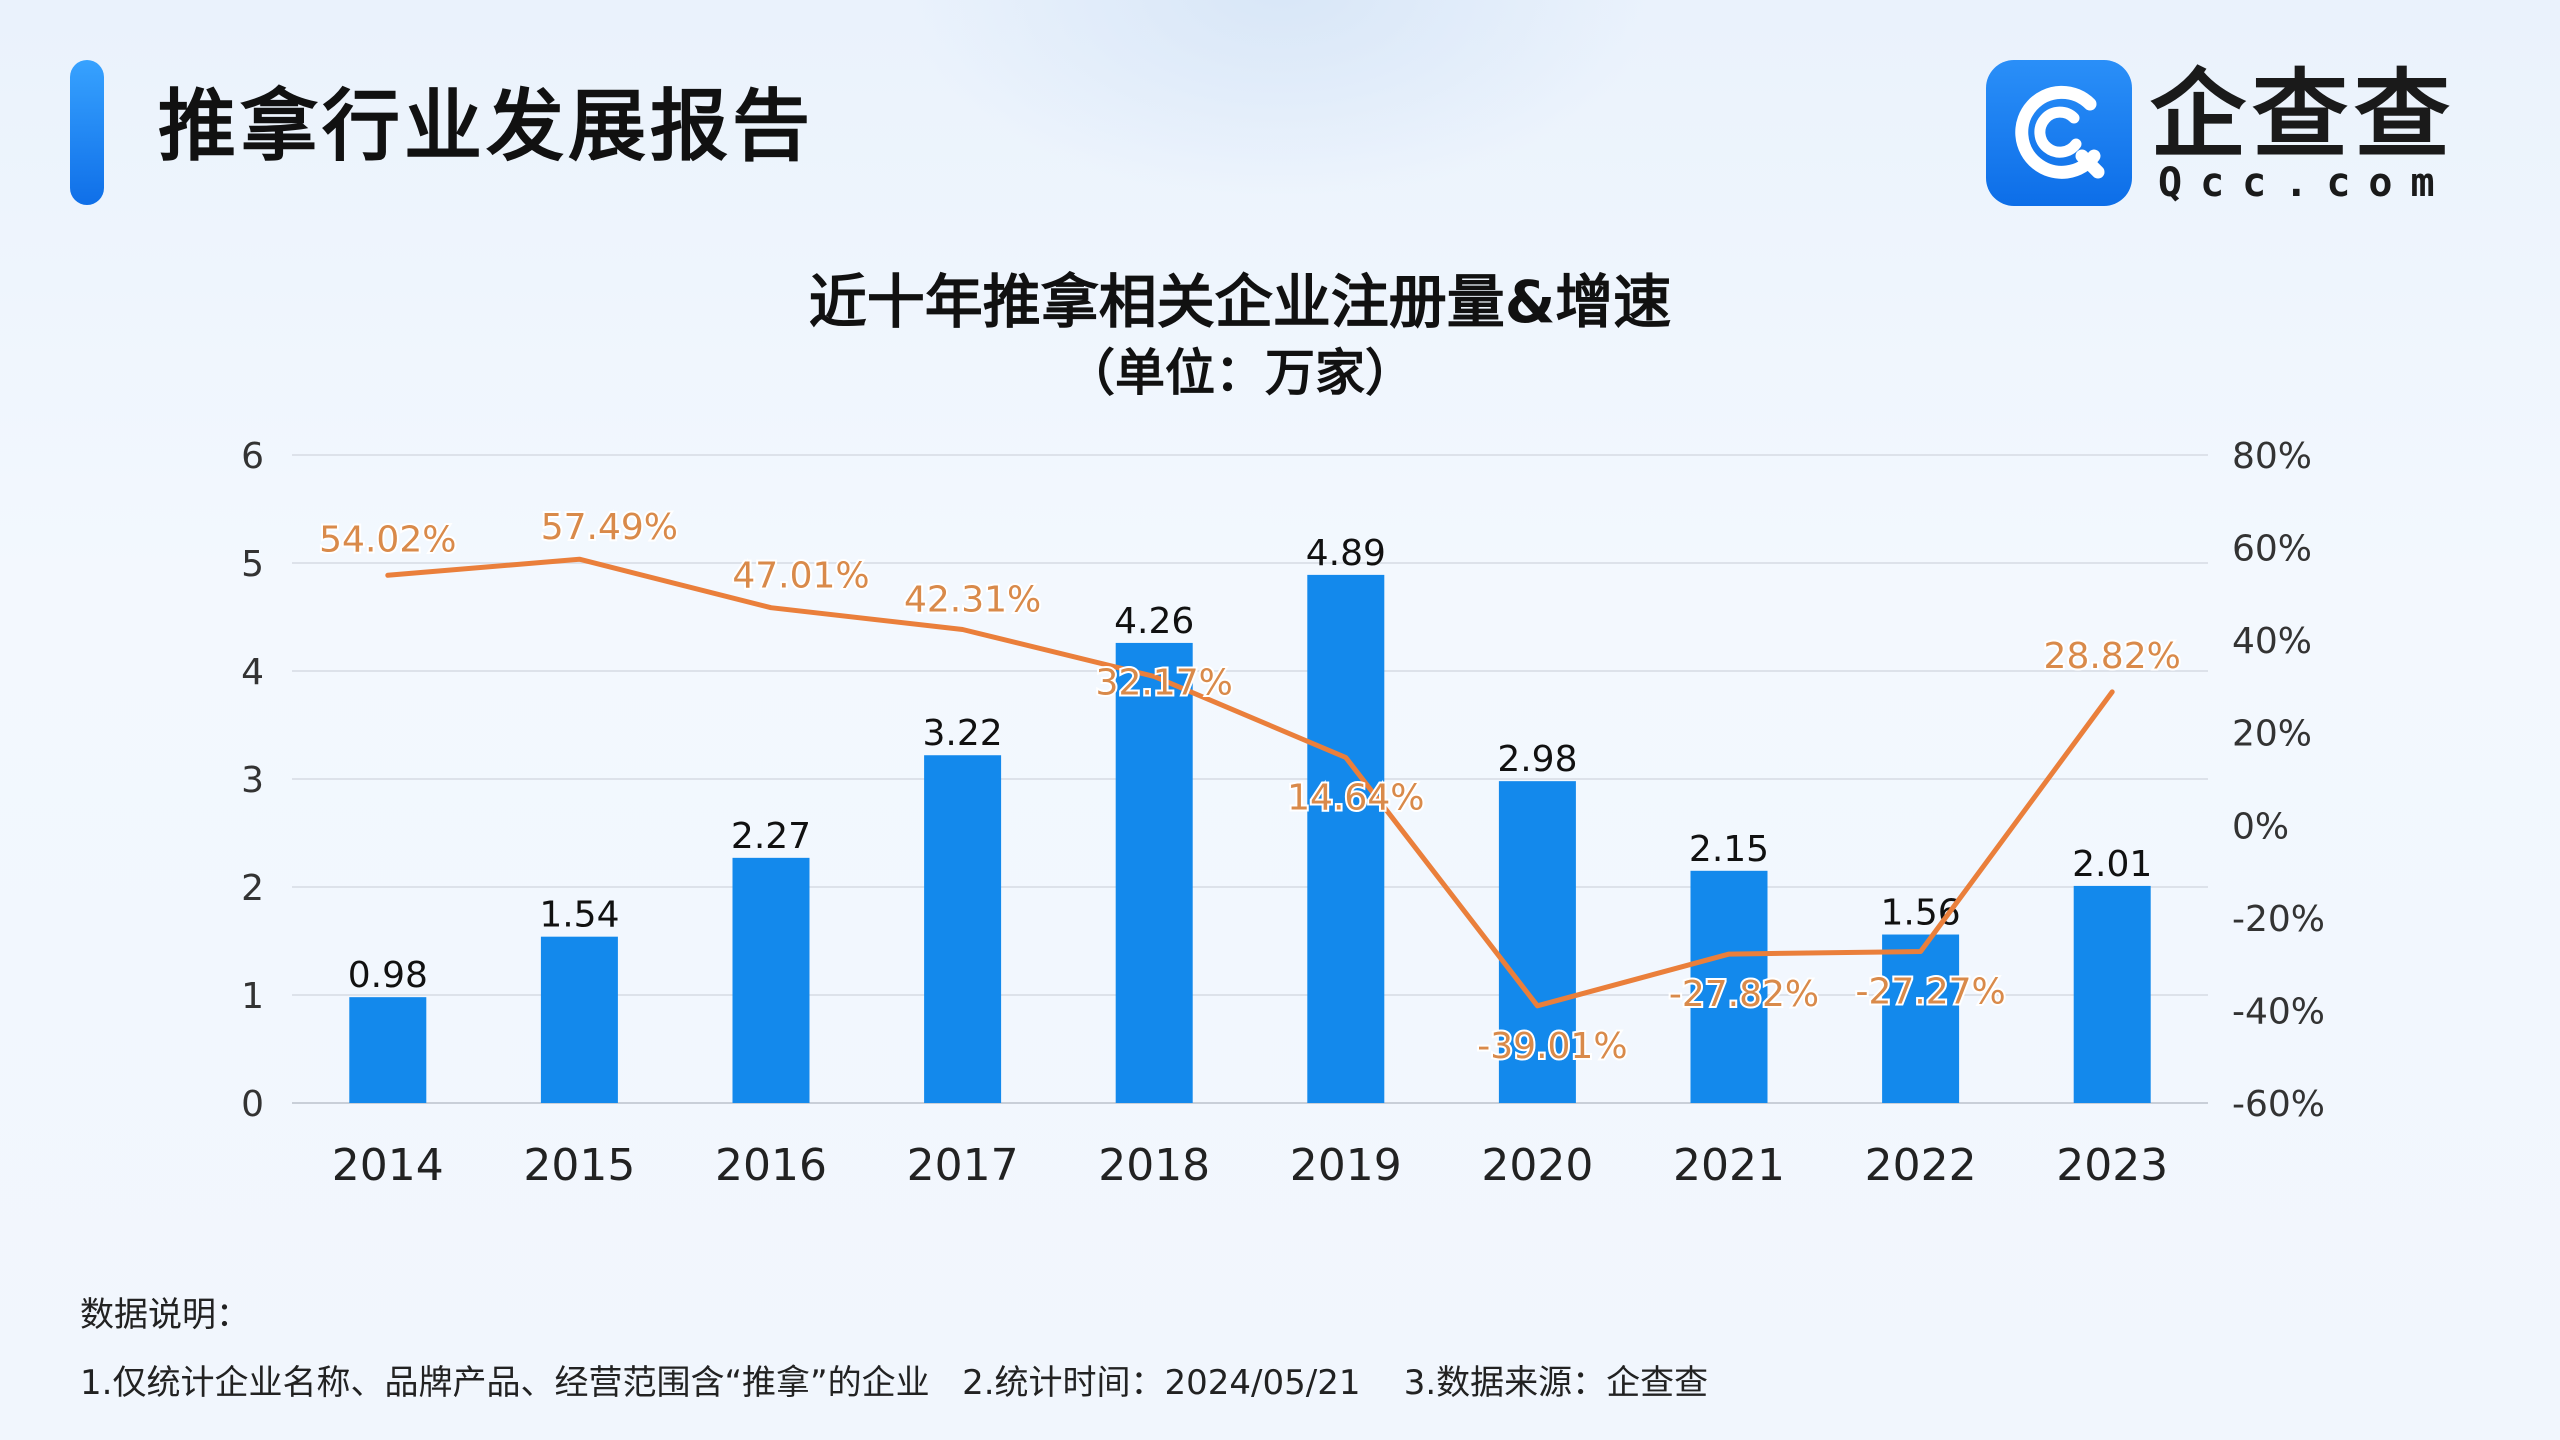 The height and width of the screenshot is (1440, 2560). Describe the element at coordinates (1164, 682) in the screenshot. I see `growth-label: 32.17%` at that location.